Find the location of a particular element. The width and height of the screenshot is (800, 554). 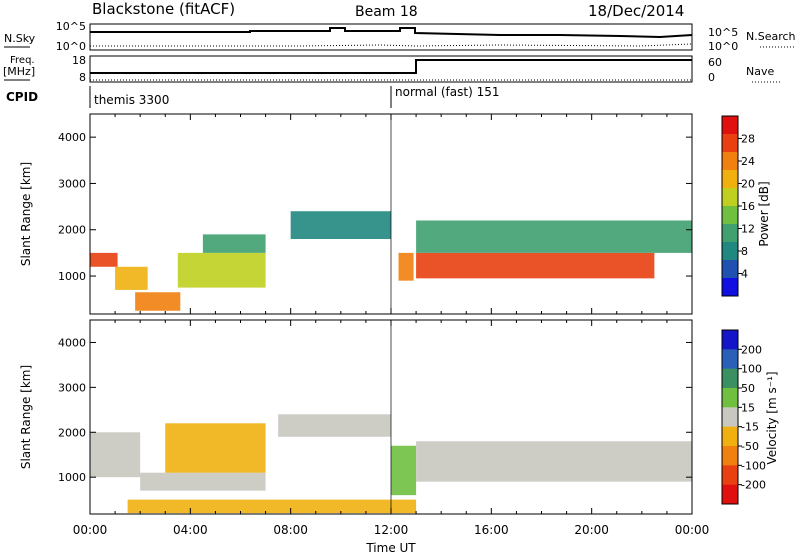

velocity-heatmap is located at coordinates (391, 464).